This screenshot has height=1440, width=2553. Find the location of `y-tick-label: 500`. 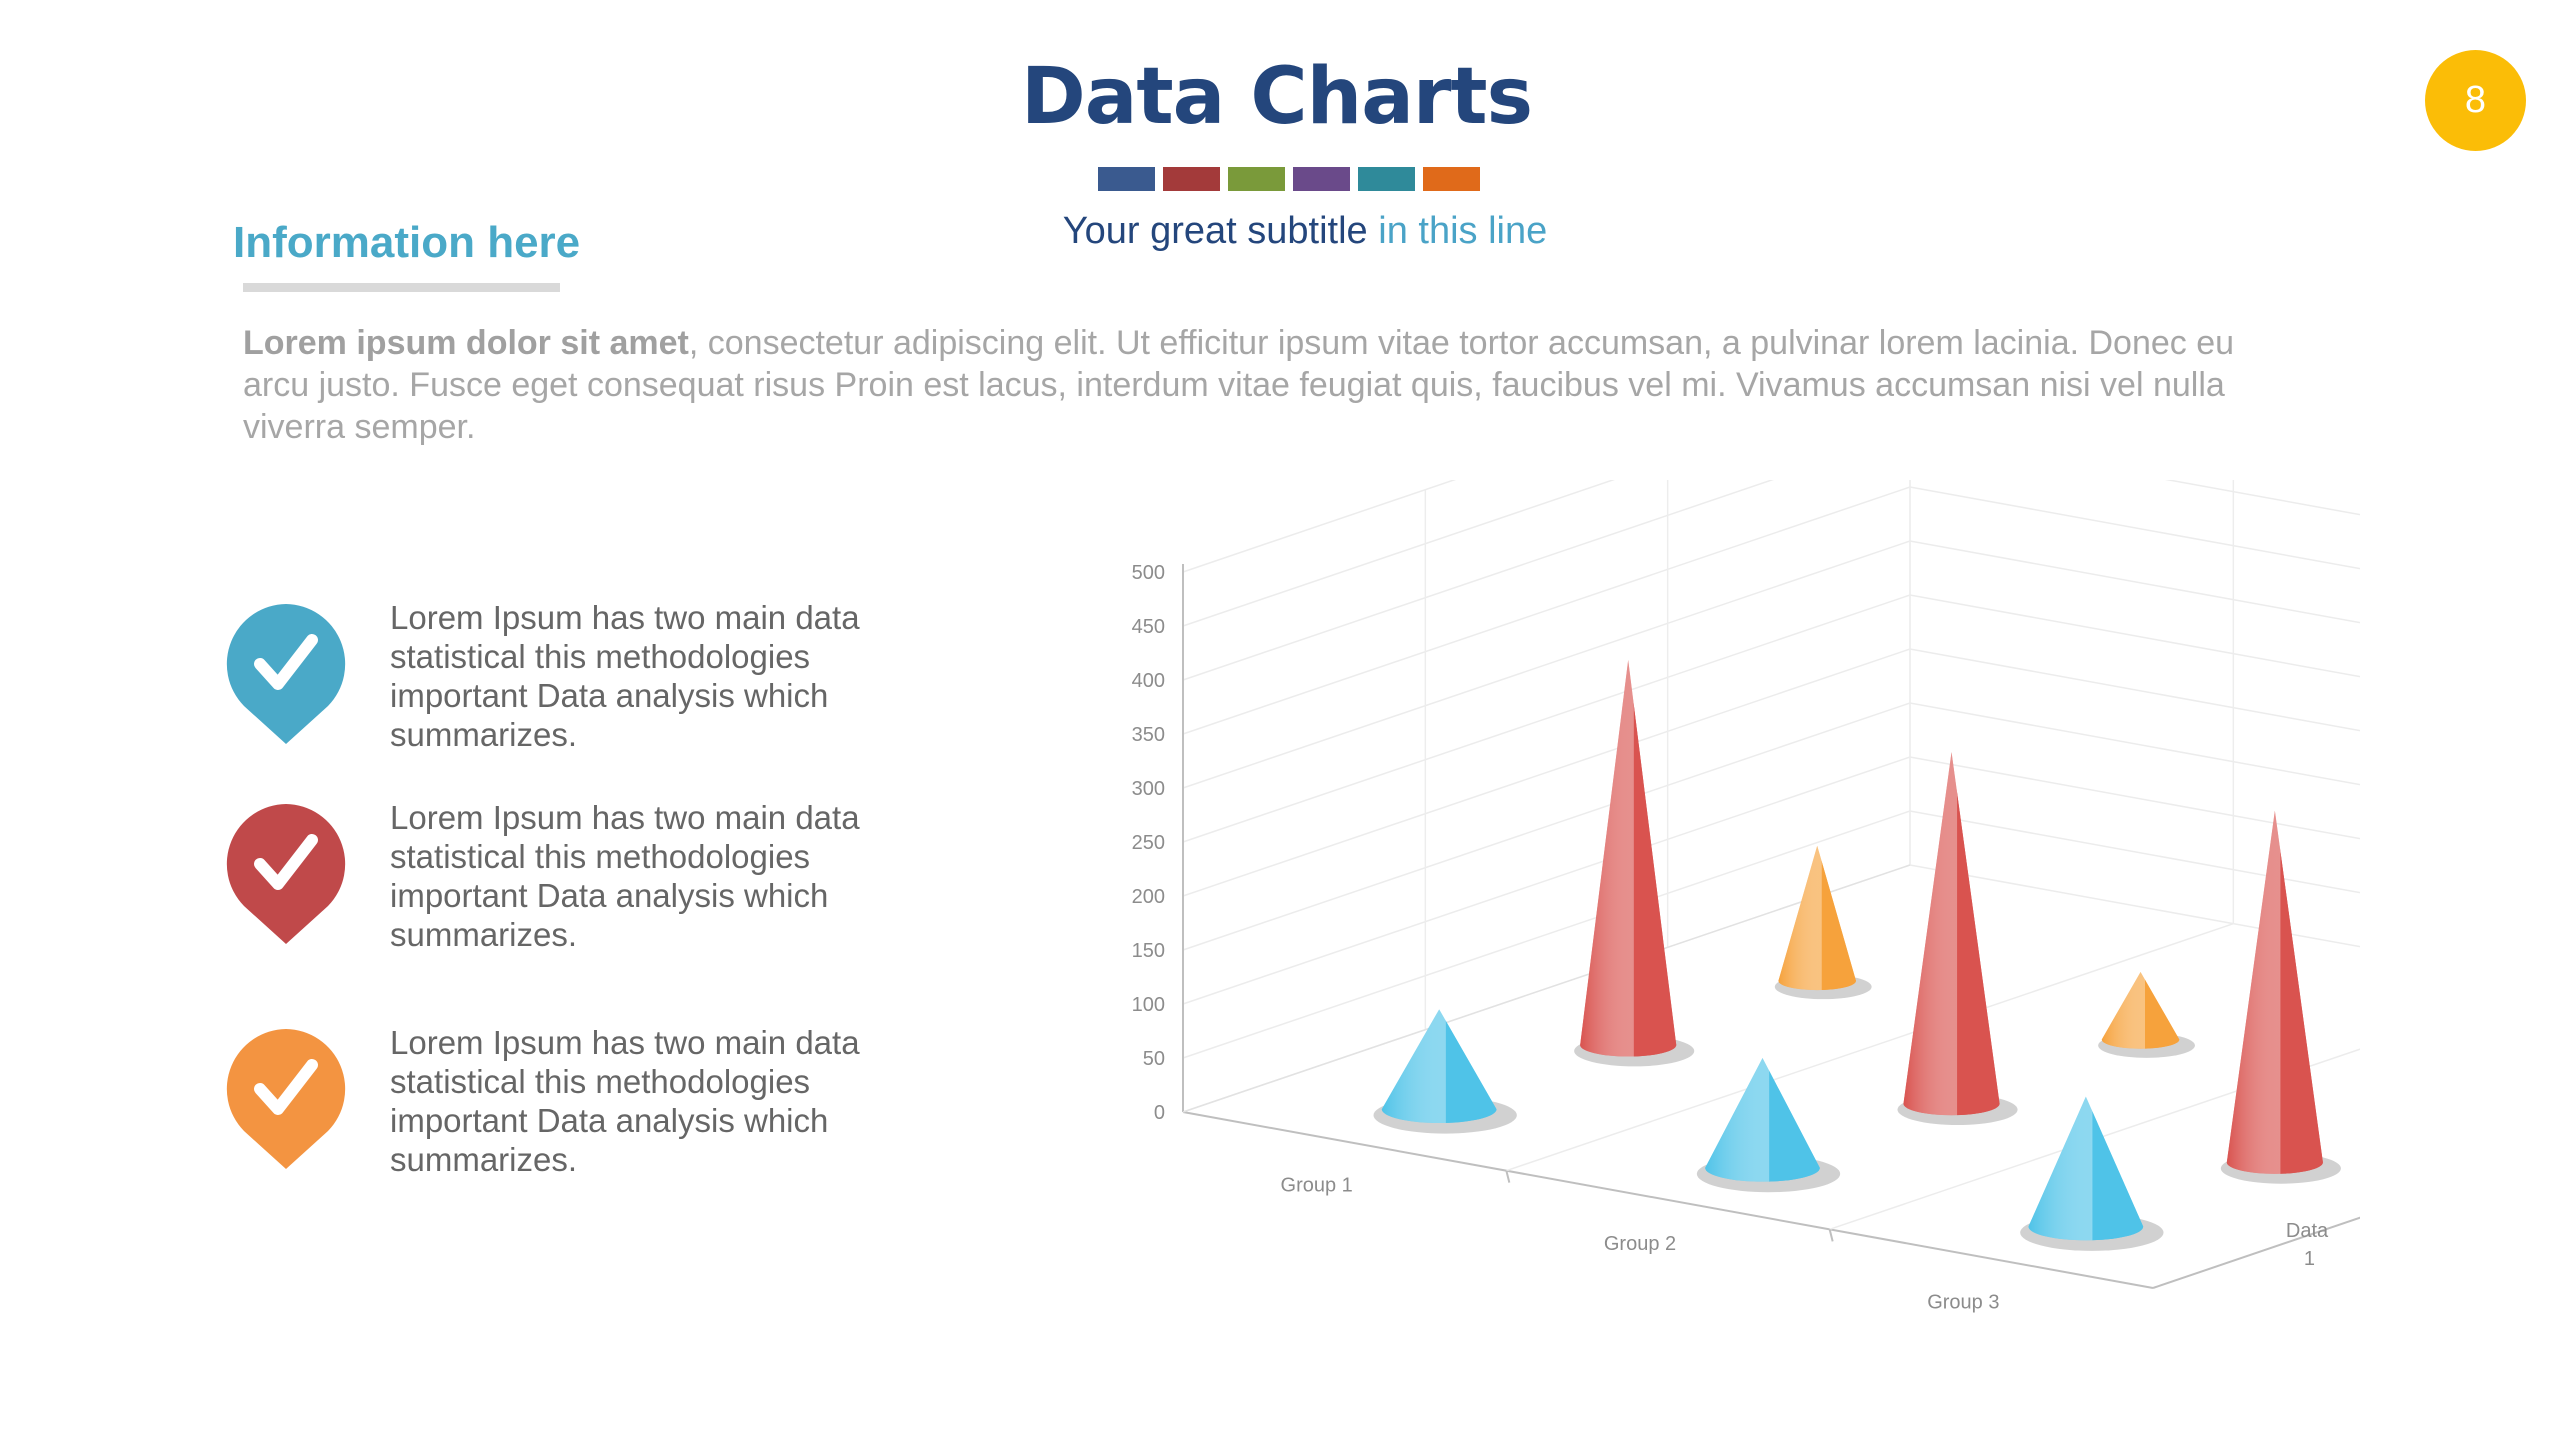

y-tick-label: 500 is located at coordinates (1148, 573).